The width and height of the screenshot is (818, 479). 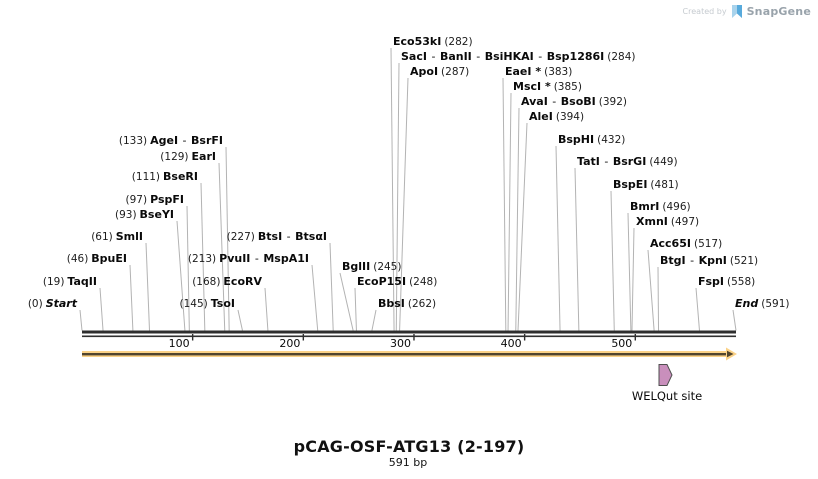 I want to click on enzyme-name: PvuII, so click(x=235, y=258).